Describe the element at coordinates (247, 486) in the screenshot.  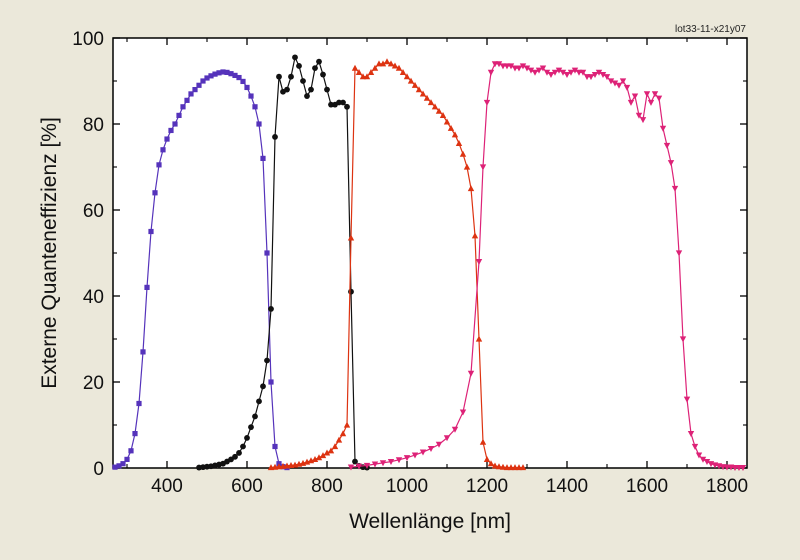
I see `x-tick-label: 600` at that location.